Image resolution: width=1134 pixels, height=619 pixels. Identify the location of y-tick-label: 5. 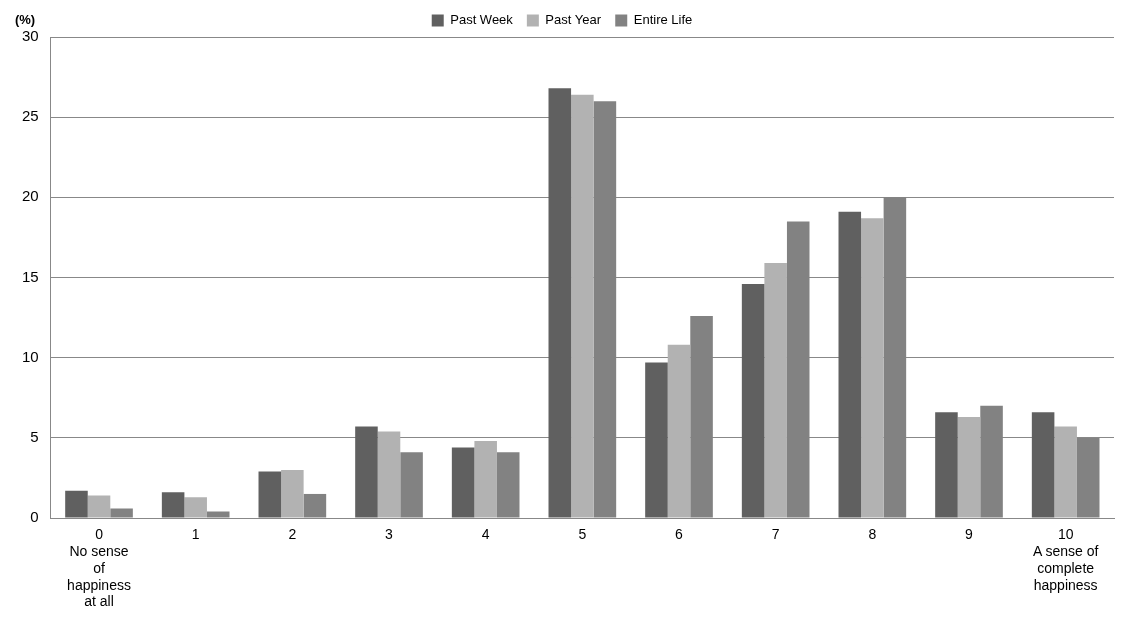
(34, 436).